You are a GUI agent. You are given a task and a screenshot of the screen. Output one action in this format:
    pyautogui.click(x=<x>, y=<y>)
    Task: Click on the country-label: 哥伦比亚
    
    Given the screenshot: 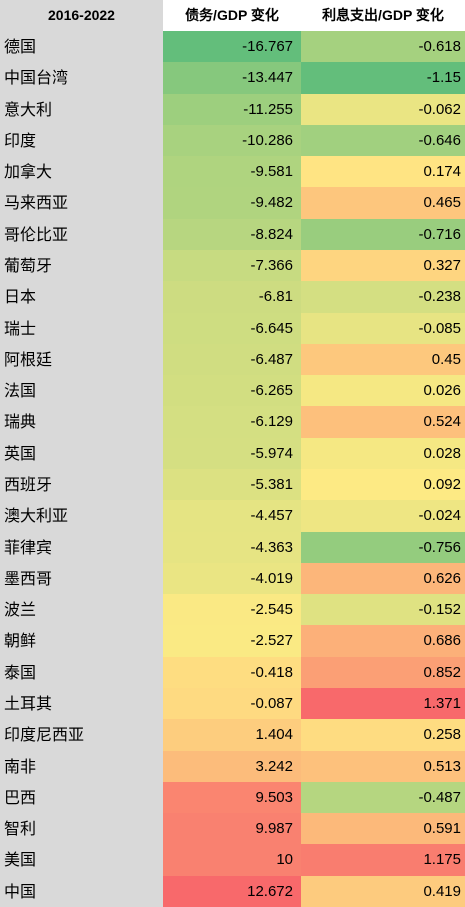 What is the action you would take?
    pyautogui.click(x=81, y=234)
    